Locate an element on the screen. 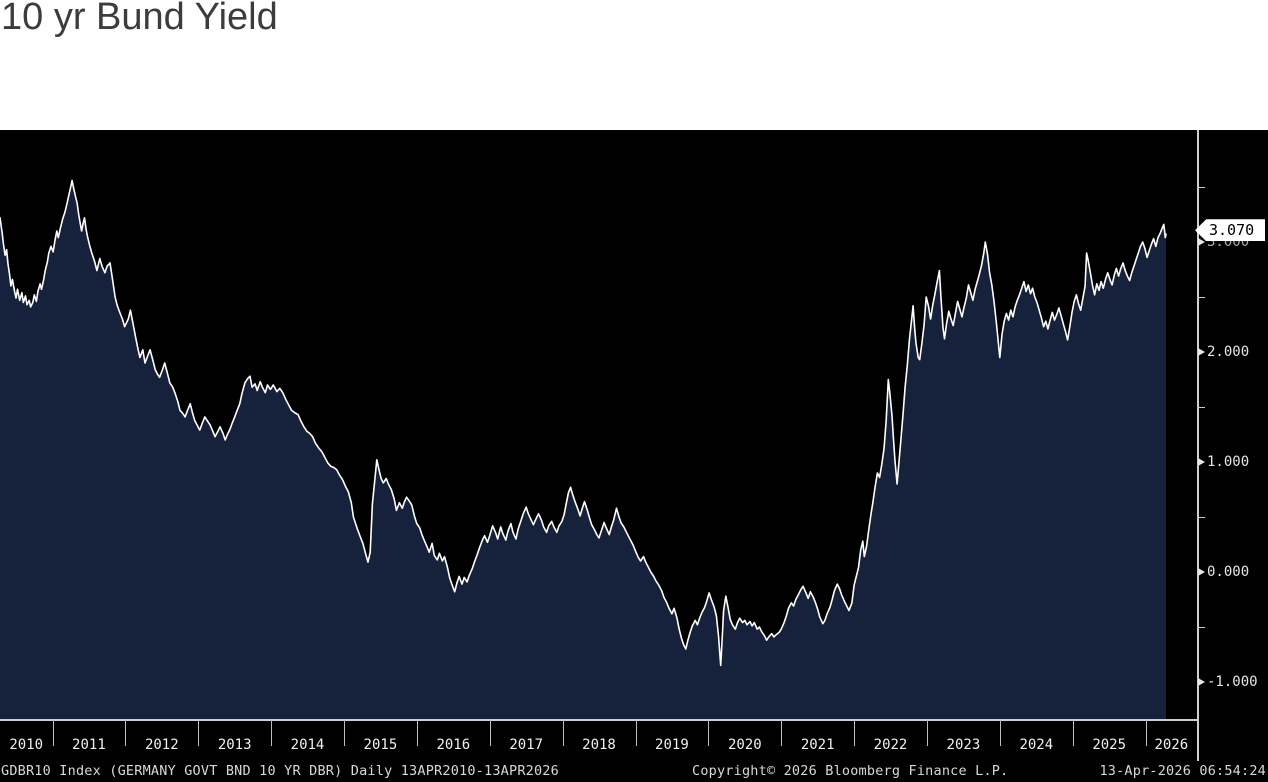  x-axis-label: 2014 is located at coordinates (307, 745).